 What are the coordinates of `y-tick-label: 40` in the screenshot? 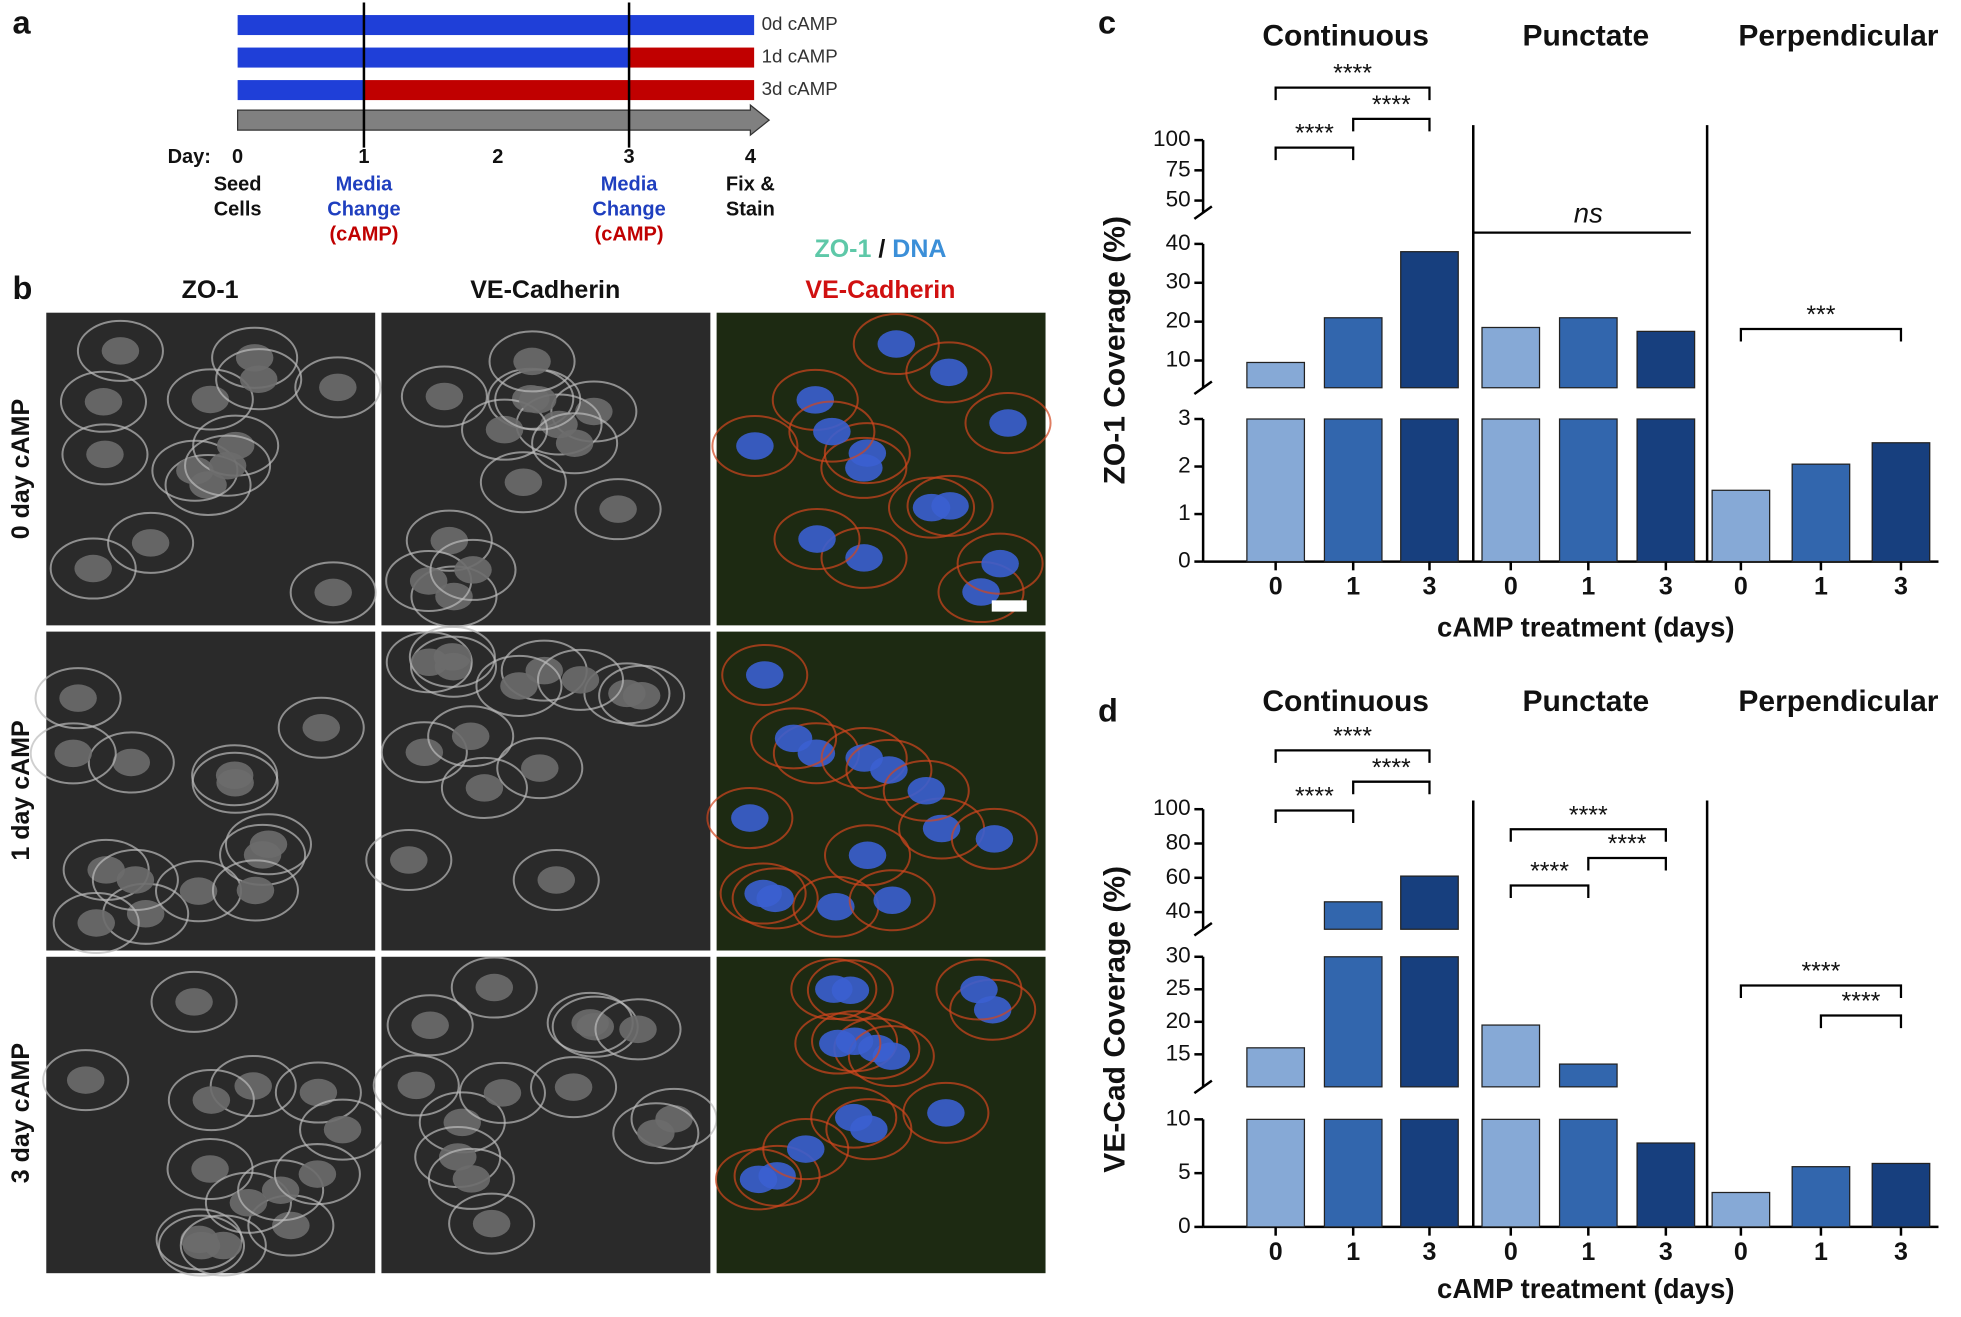 It's located at (1178, 242).